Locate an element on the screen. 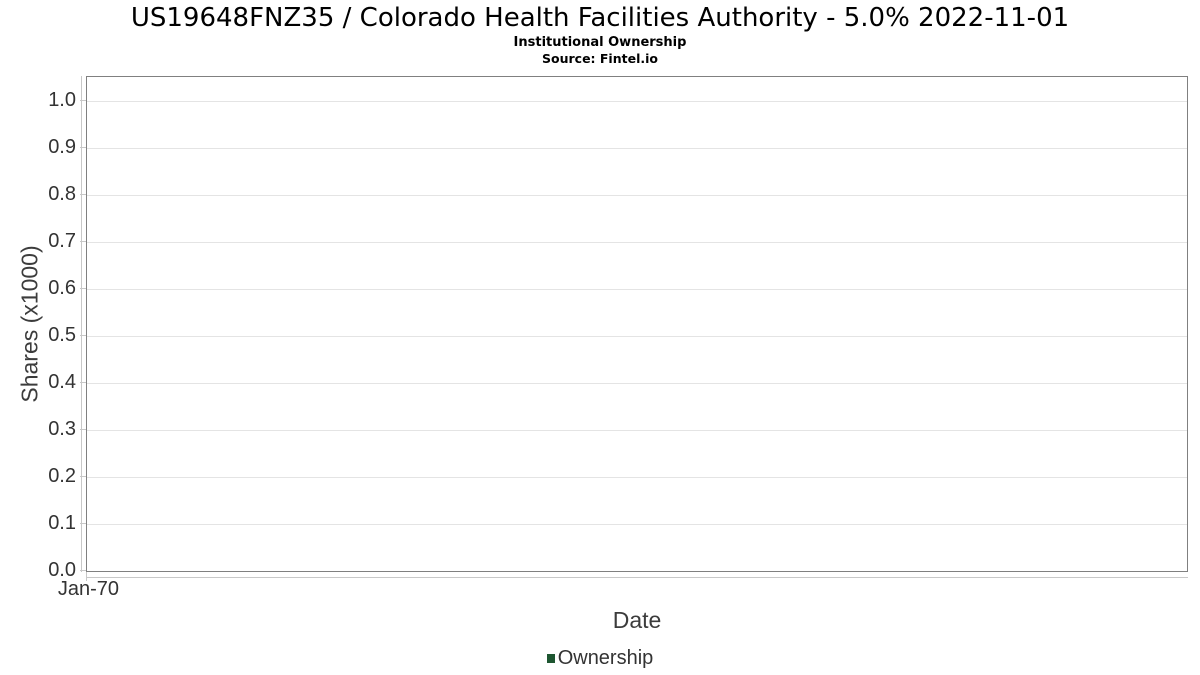 This screenshot has width=1200, height=675. y-axis-tick-label: 0.3 is located at coordinates (62, 429).